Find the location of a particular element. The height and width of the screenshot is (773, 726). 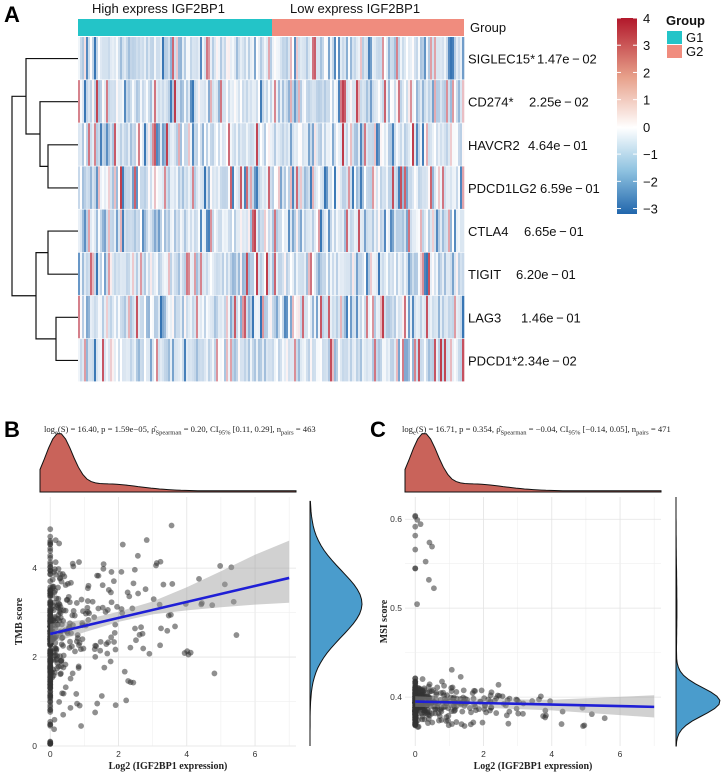

row-pvalue-label: 6.65e − 01 is located at coordinates (554, 231).